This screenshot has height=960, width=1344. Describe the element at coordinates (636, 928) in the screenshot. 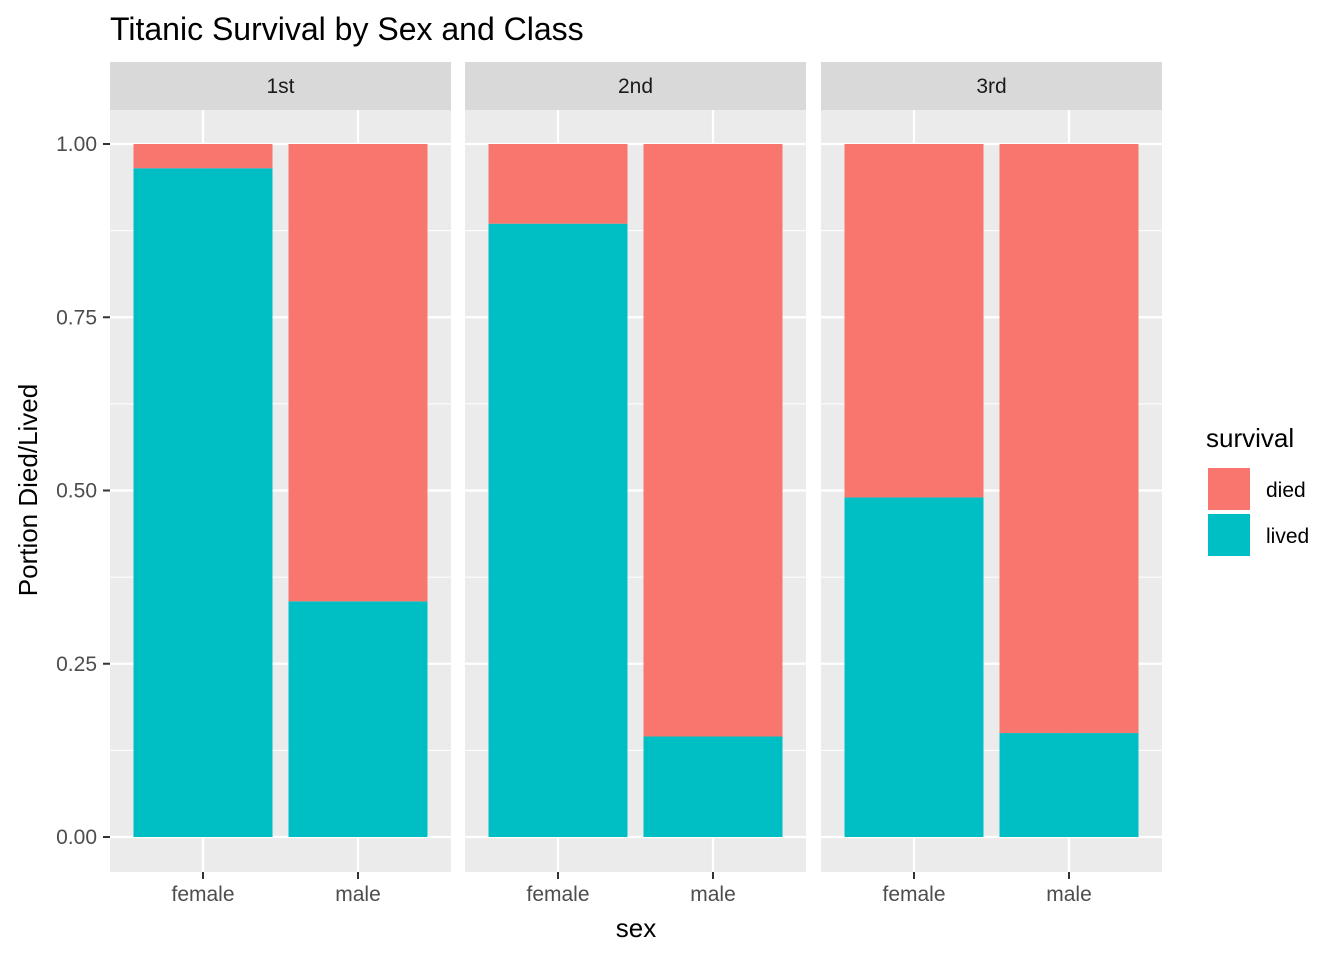

I see `x-axis-title: sex` at that location.